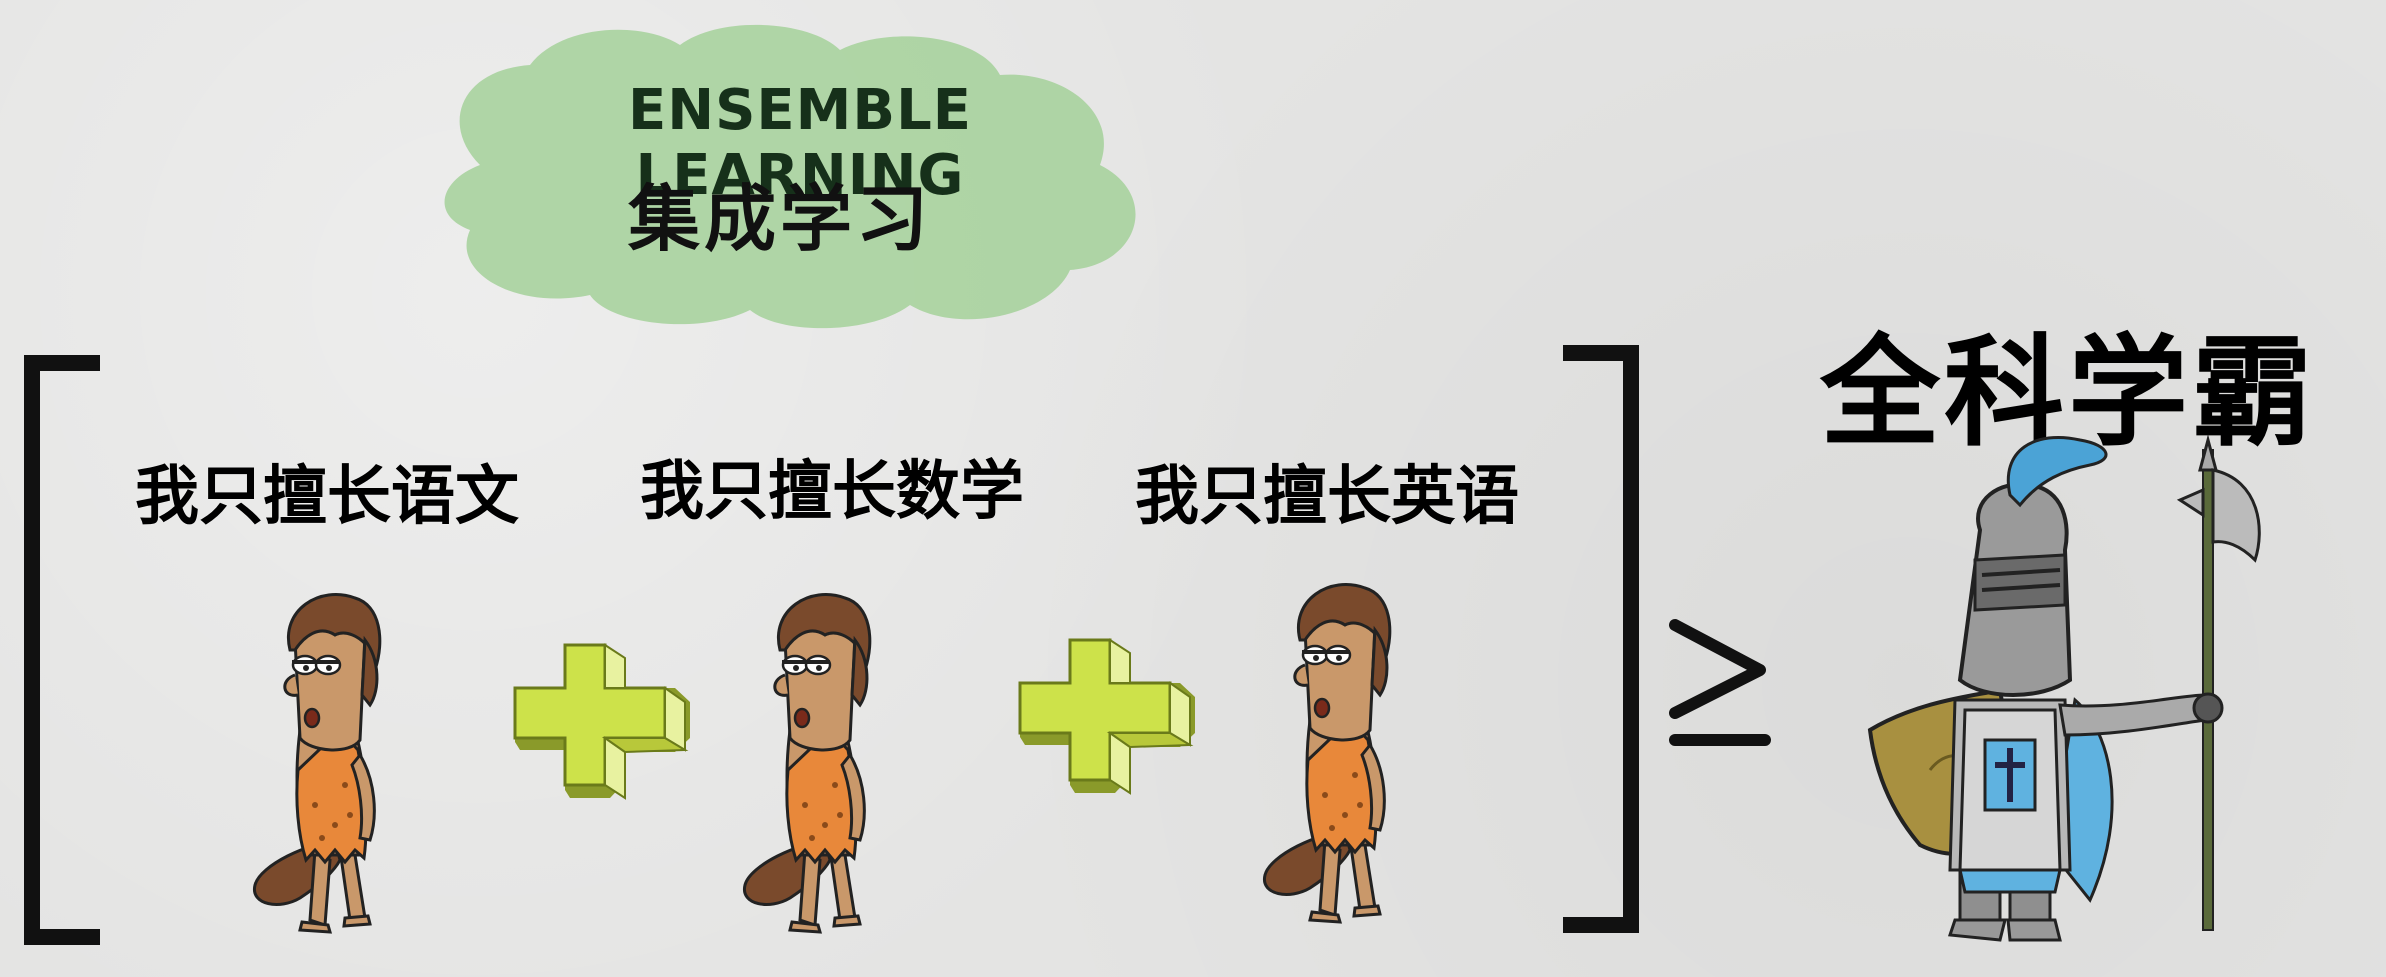 This screenshot has height=977, width=2386. Describe the element at coordinates (779, 219) in the screenshot. I see `title-chinese: 集成学习` at that location.